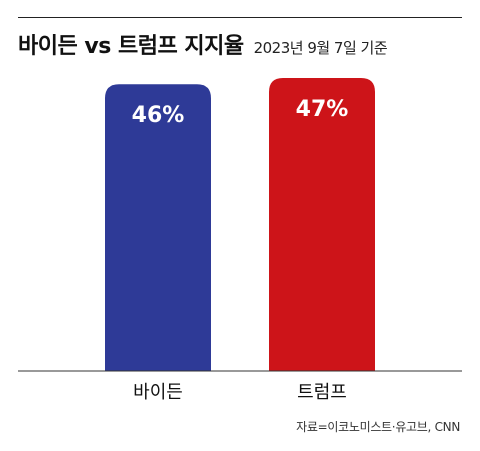 The image size is (480, 451). What do you see at coordinates (240, 17) in the screenshot?
I see `top-rule` at bounding box center [240, 17].